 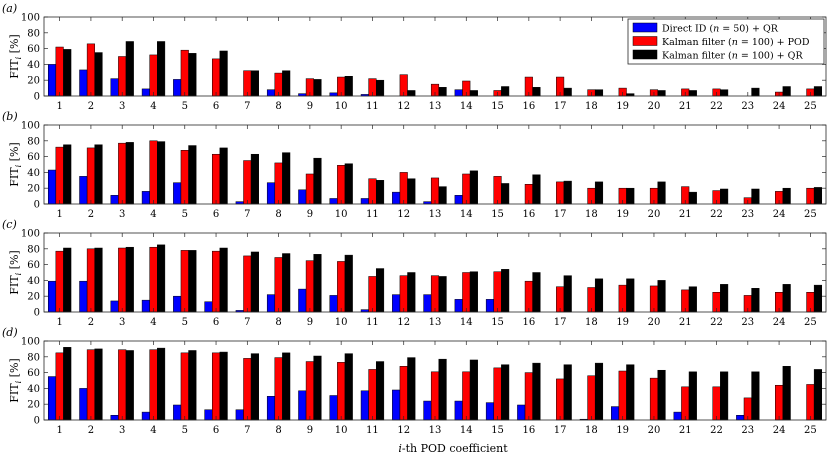 I want to click on x-tick-label: 9, so click(x=310, y=322).